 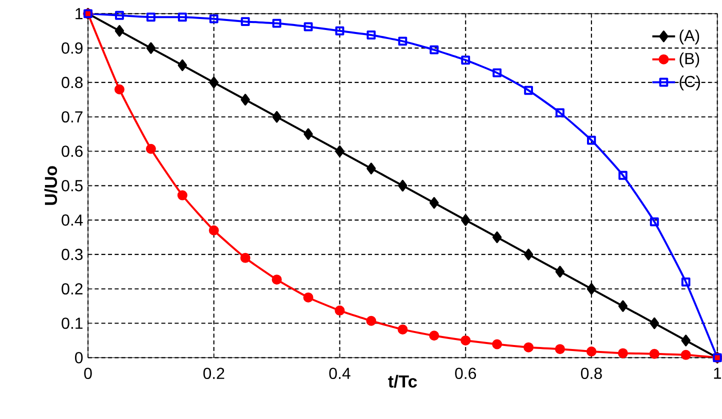 What do you see at coordinates (88, 374) in the screenshot?
I see `x-tick-label: 0` at bounding box center [88, 374].